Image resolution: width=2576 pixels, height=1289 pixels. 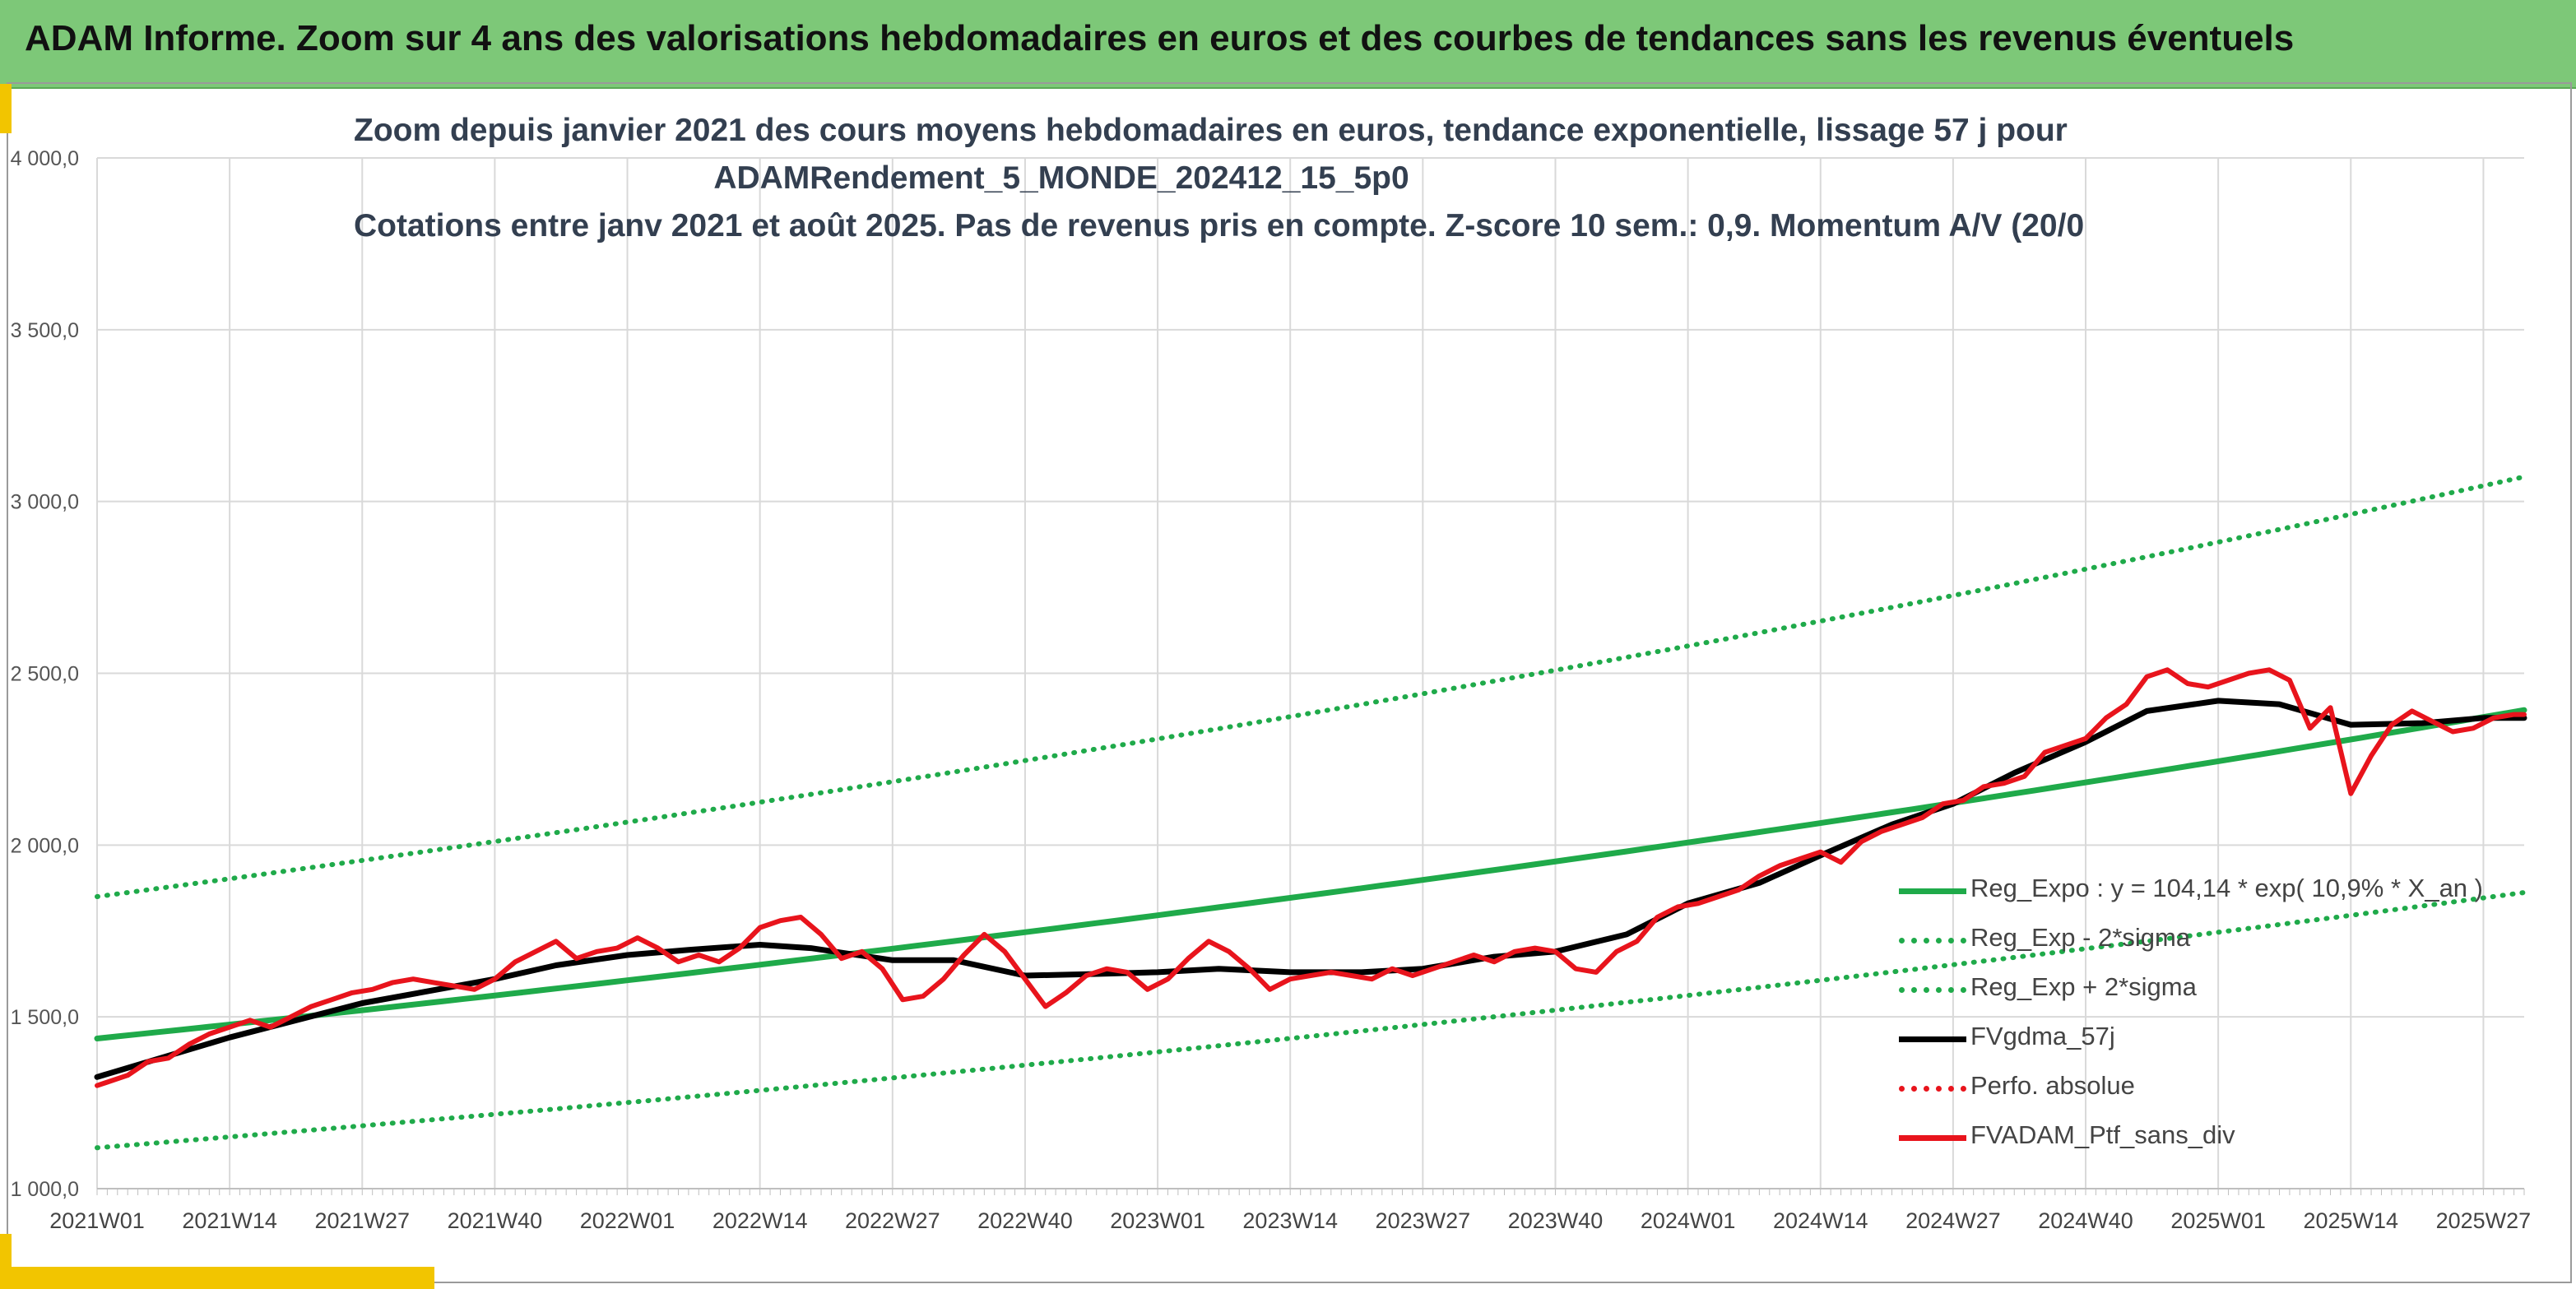 What do you see at coordinates (229, 1220) in the screenshot?
I see `x-tick-label: 2021W14` at bounding box center [229, 1220].